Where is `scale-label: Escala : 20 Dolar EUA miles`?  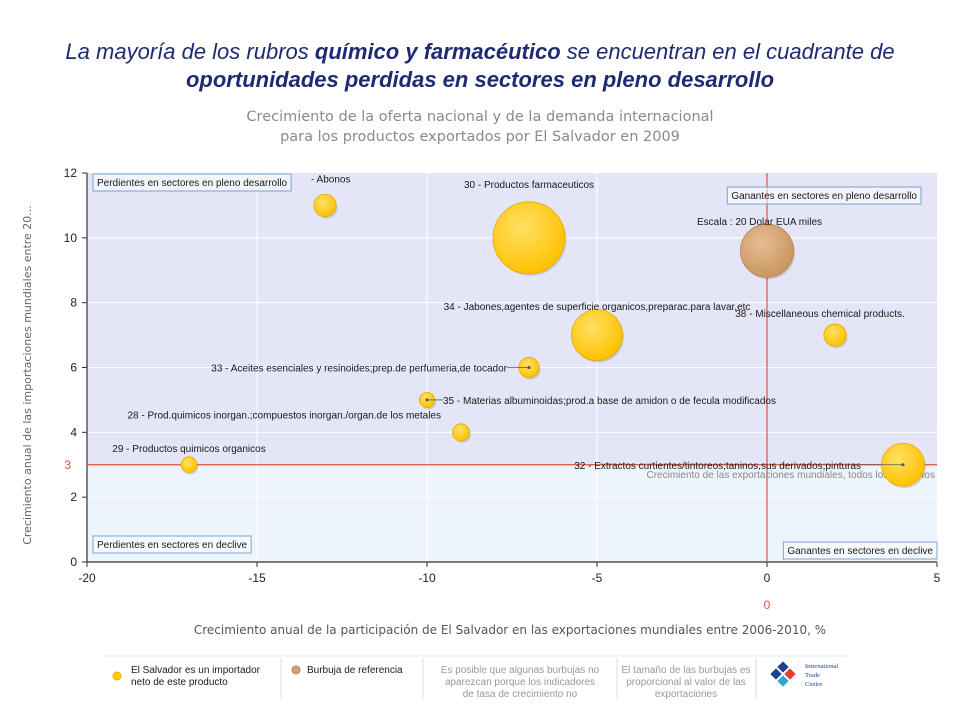
scale-label: Escala : 20 Dolar EUA miles is located at coordinates (759, 222).